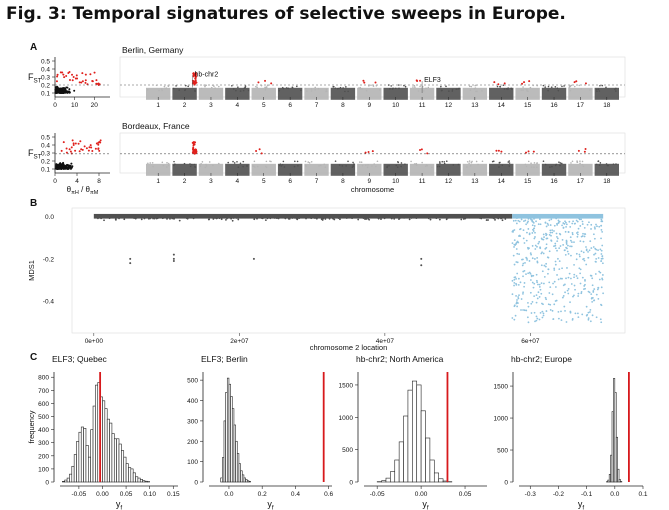 The image size is (669, 510). Describe the element at coordinates (55, 105) in the screenshot. I see `inset-x-tick-label: 0` at that location.